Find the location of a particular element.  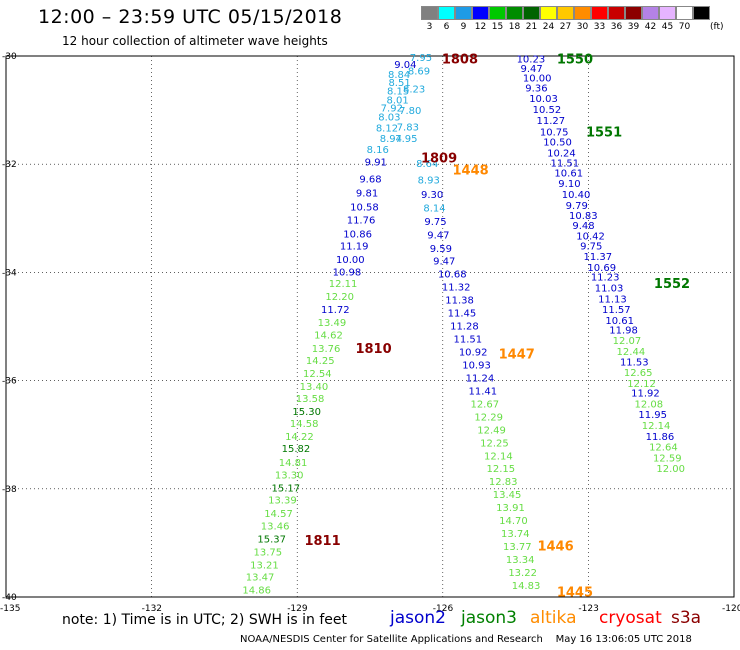

wave-height-value: 10.42 is located at coordinates (590, 237).